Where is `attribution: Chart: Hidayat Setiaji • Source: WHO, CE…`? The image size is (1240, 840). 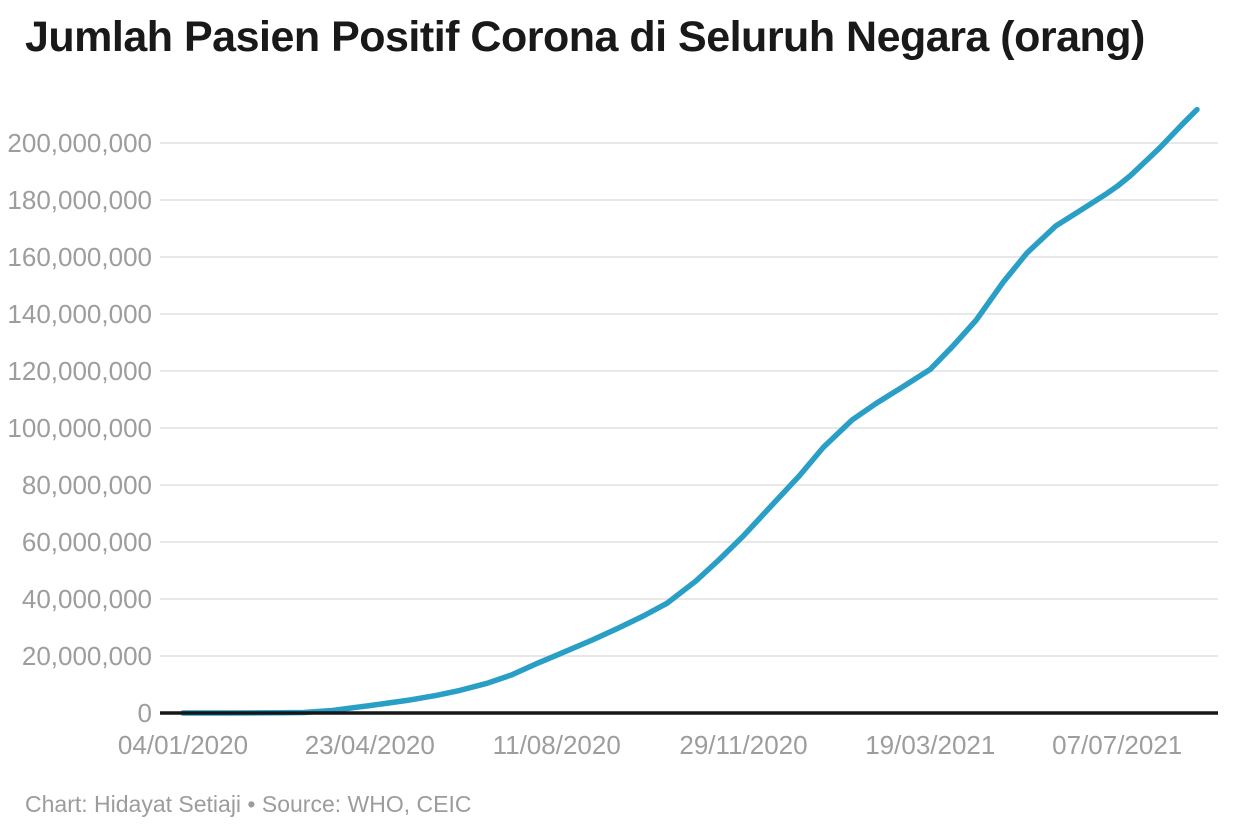 attribution: Chart: Hidayat Setiaji • Source: WHO, CE… is located at coordinates (248, 804).